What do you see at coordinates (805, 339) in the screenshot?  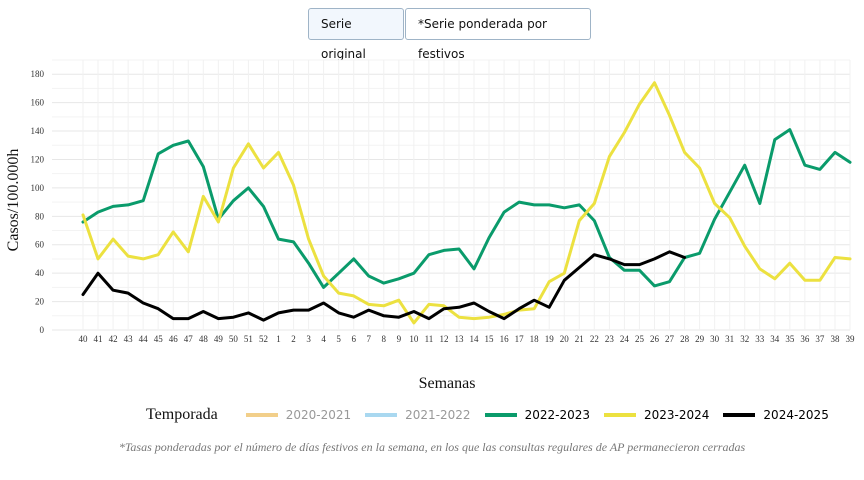 I see `x-tick-label: 36` at bounding box center [805, 339].